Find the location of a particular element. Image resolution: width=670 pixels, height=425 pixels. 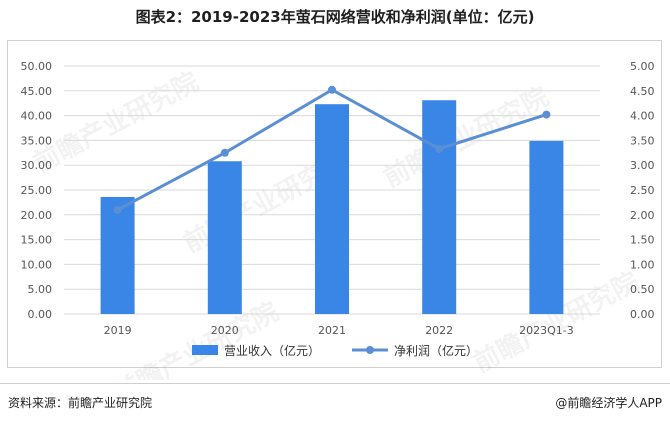

x-tick-label: 2020 is located at coordinates (225, 330).